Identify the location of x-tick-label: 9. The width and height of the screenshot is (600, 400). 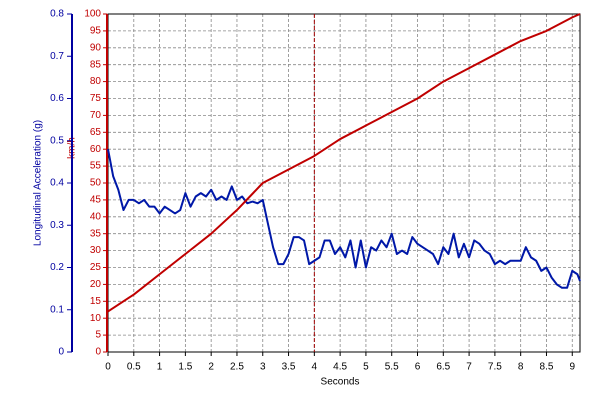
(572, 367).